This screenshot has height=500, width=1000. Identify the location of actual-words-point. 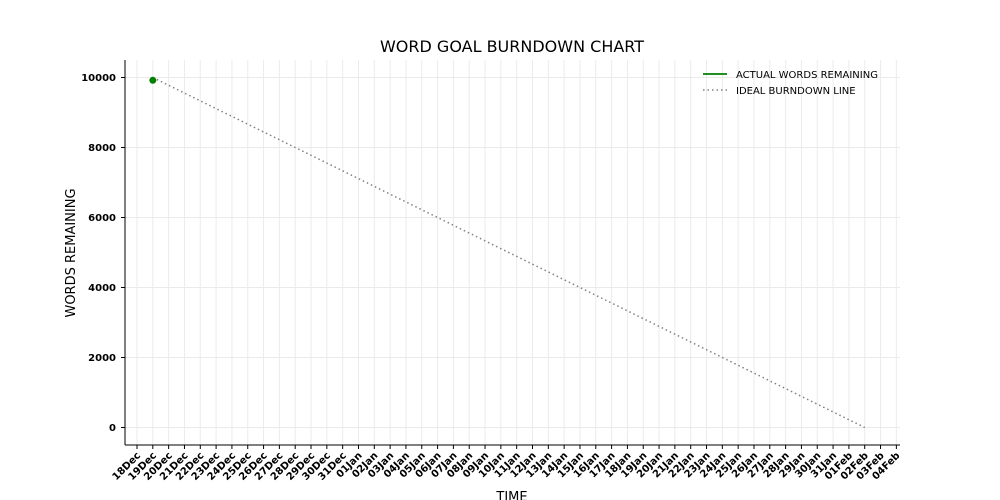
(153, 80).